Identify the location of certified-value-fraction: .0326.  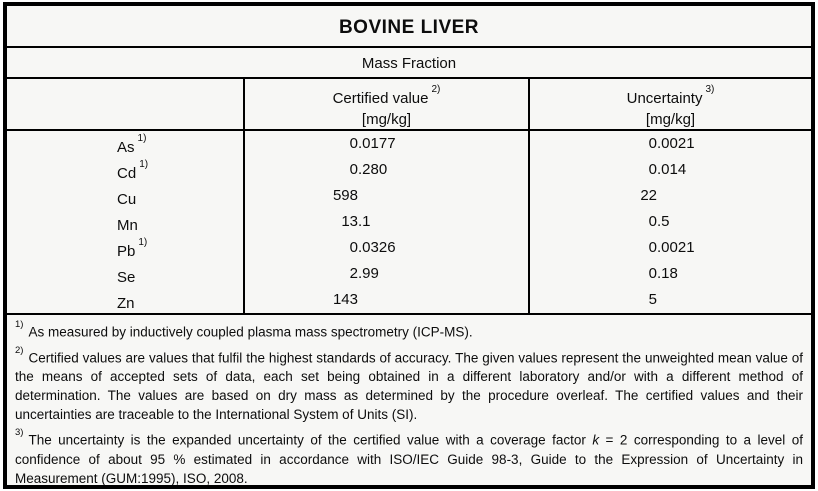
(377, 247).